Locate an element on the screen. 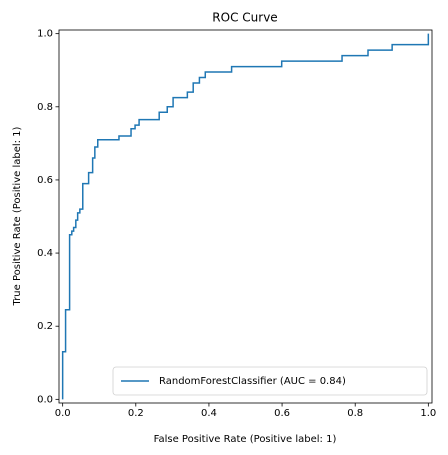 This screenshot has height=455, width=448. chart-title: ROC Curve is located at coordinates (244, 18).